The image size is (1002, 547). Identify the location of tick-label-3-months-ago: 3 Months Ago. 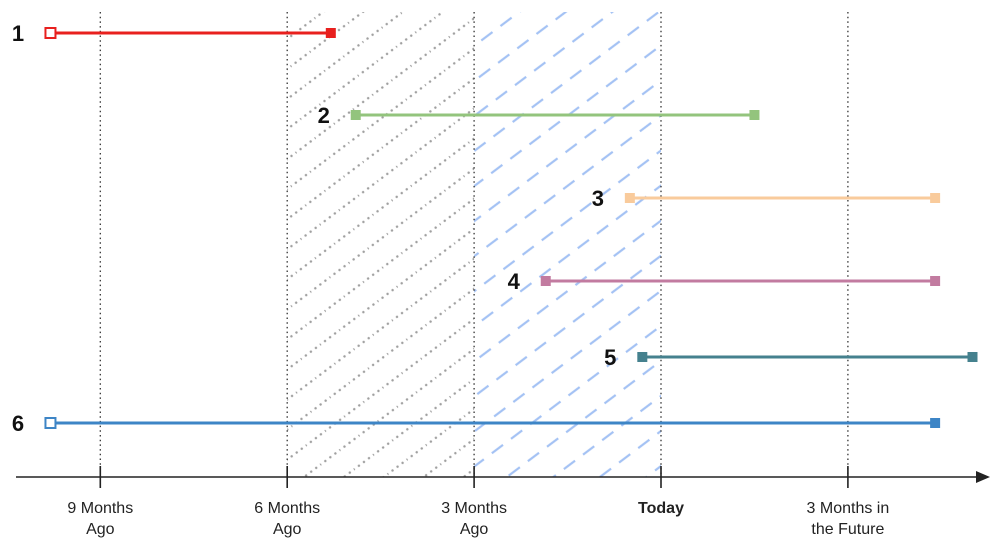
(474, 519).